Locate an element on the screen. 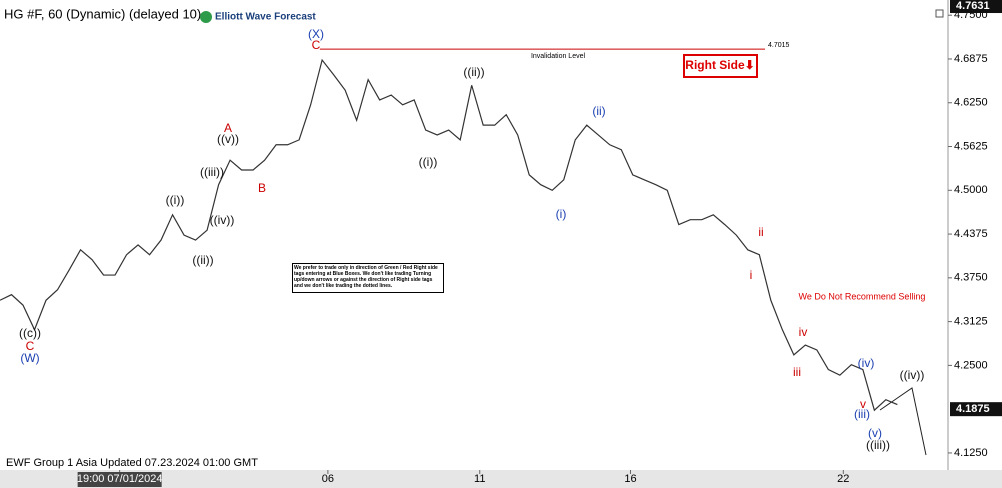 The image size is (1002, 488). wave-label: (iii) is located at coordinates (862, 414).